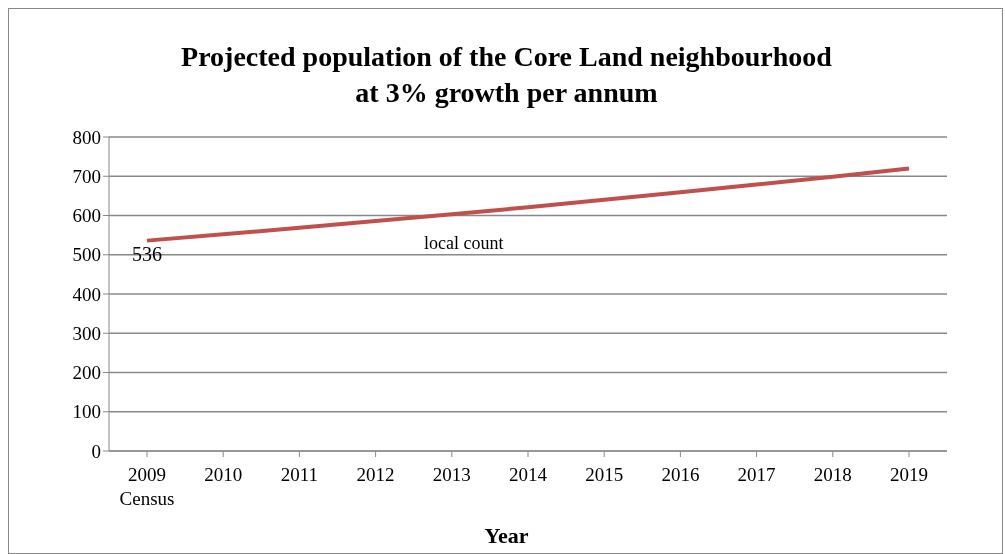 This screenshot has width=1005, height=554. What do you see at coordinates (86, 412) in the screenshot?
I see `y-tick-label: 100` at bounding box center [86, 412].